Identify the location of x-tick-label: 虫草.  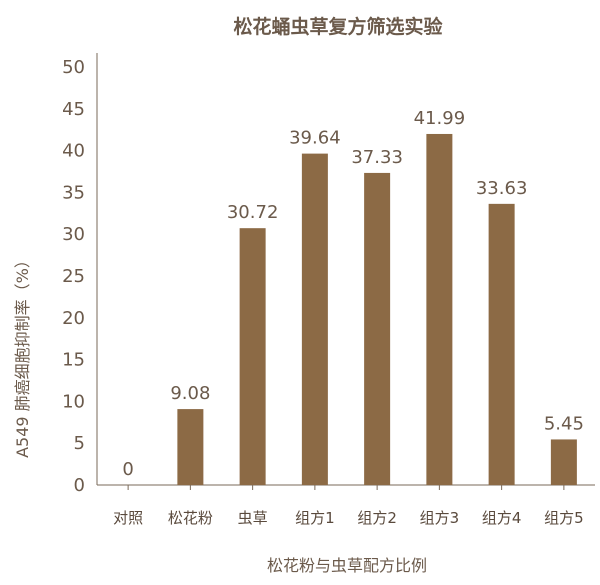
(253, 518).